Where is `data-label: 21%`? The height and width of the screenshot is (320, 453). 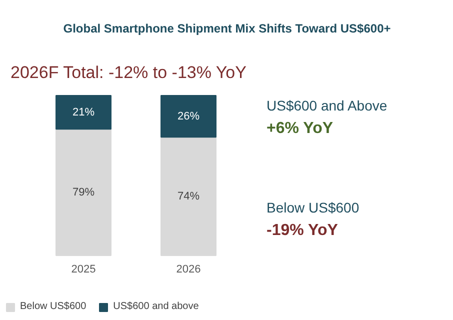 data-label: 21% is located at coordinates (83, 112).